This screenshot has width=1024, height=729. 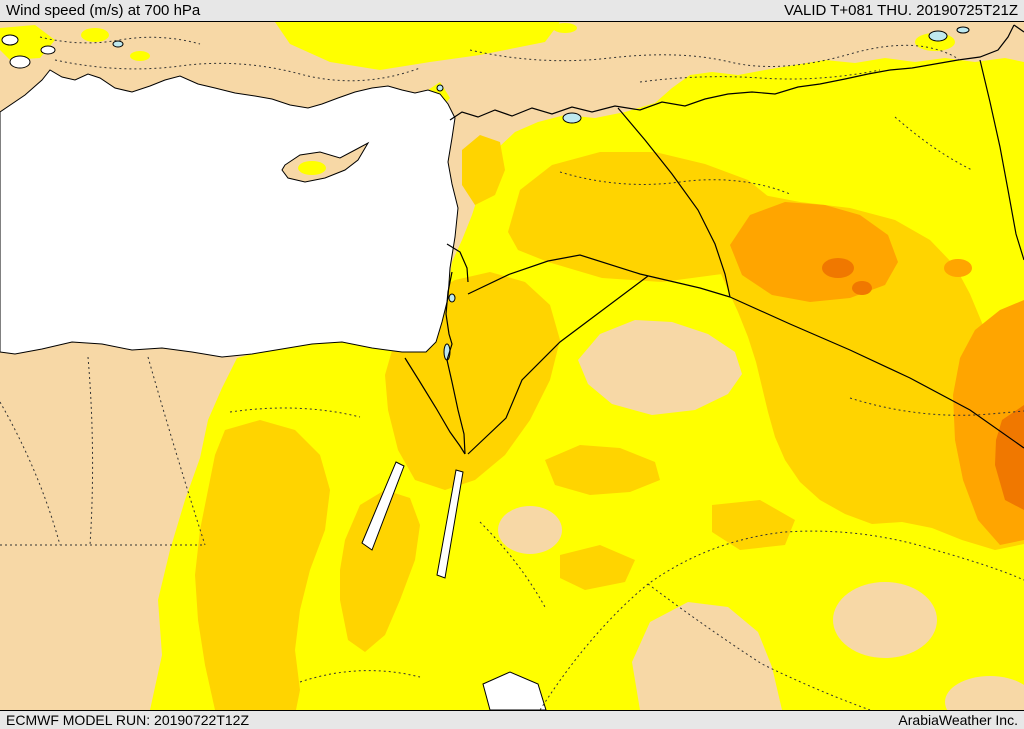 I want to click on gold-small-south, so click(x=597, y=567).